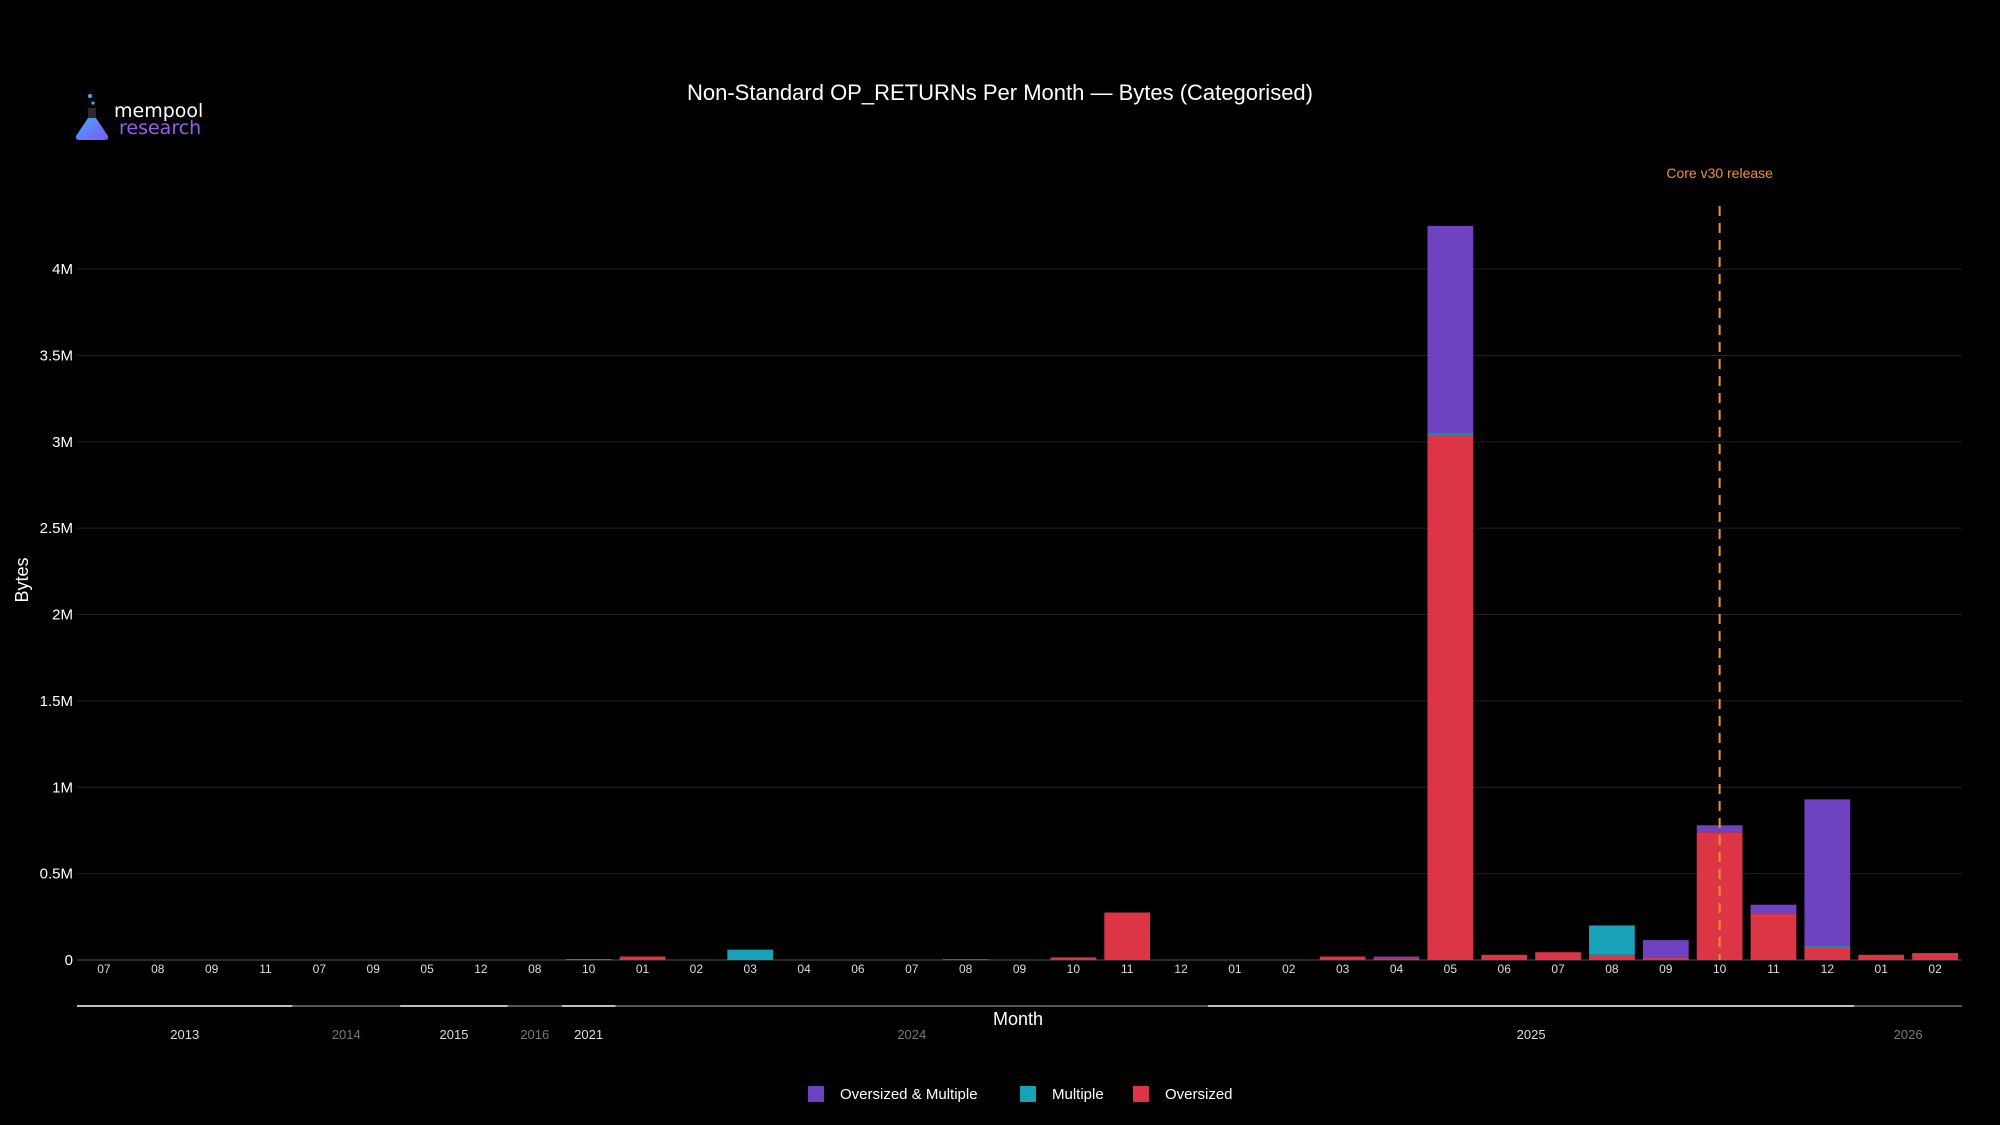 The image size is (2000, 1125). I want to click on logo-word-mempool: mempool, so click(159, 111).